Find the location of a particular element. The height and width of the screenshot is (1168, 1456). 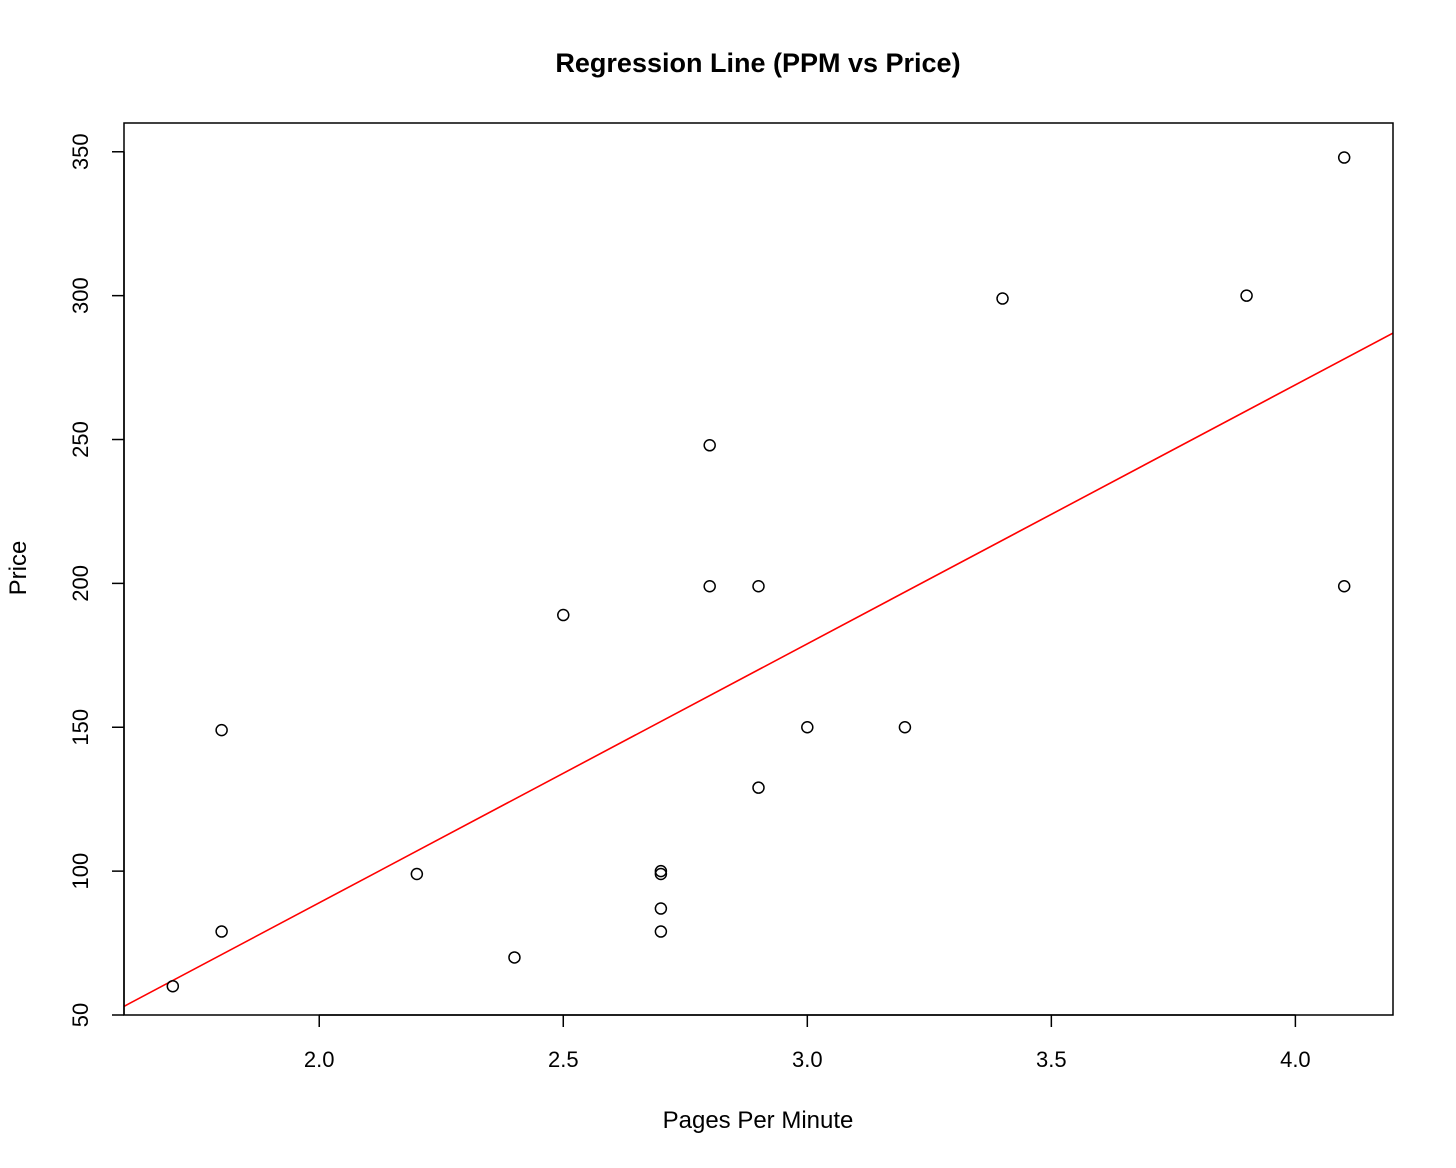

y-axis-label: Price is located at coordinates (18, 568).